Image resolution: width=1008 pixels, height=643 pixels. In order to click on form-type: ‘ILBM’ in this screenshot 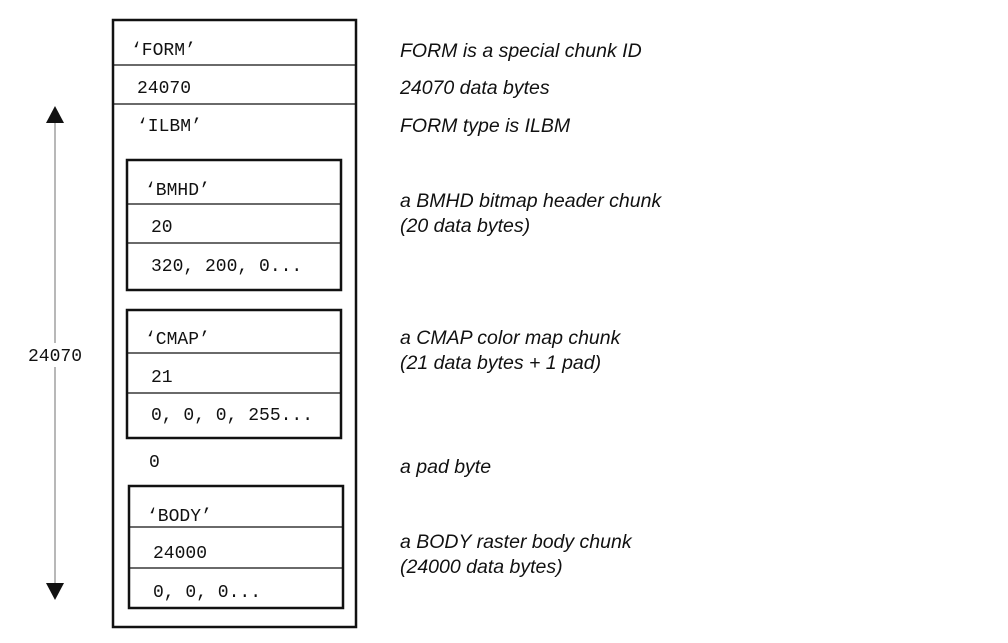, I will do `click(169, 127)`.